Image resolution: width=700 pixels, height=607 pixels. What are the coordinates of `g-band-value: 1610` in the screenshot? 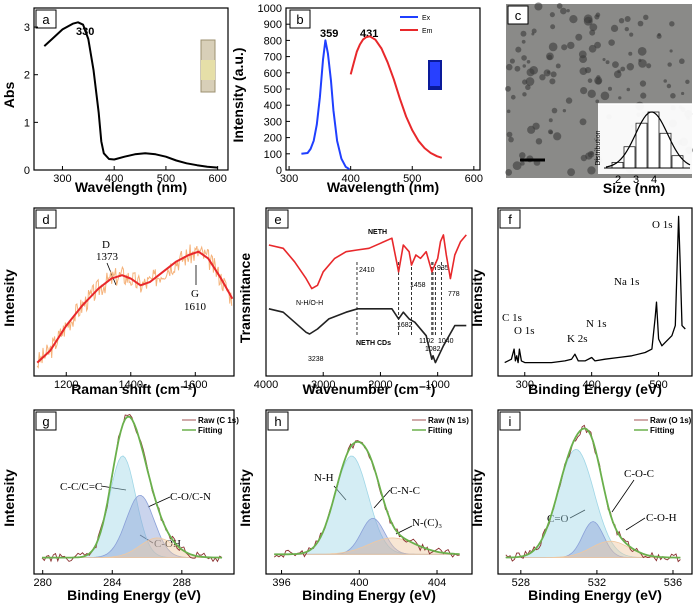 It's located at (195, 307).